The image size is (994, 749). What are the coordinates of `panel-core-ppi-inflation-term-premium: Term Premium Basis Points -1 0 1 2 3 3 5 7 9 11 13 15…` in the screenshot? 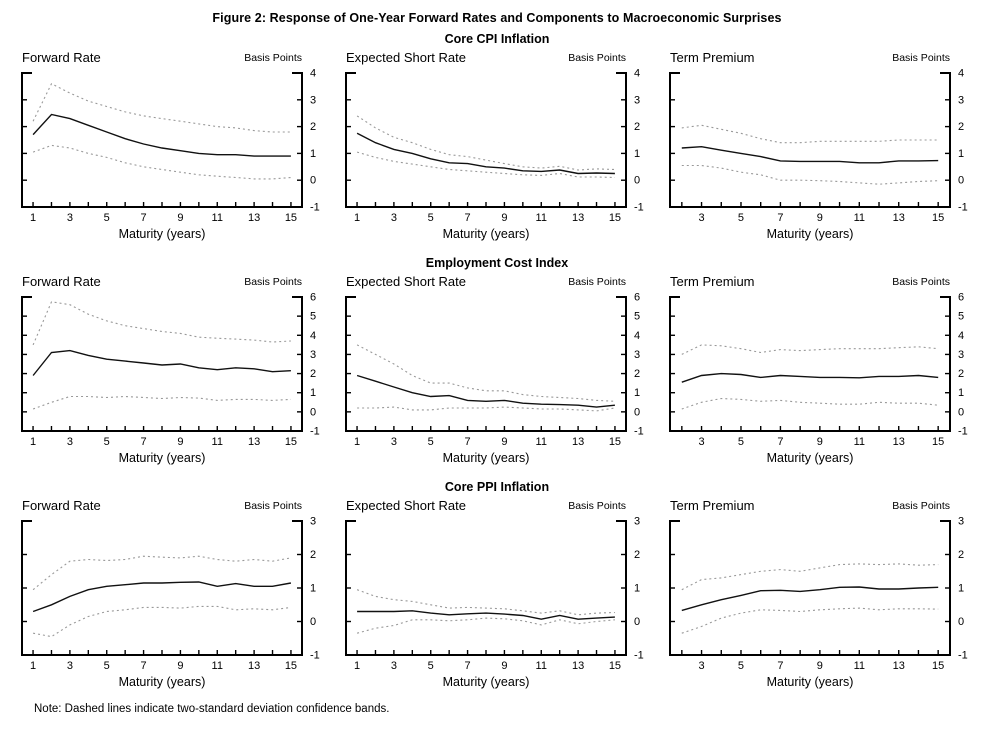 It's located at (821, 596).